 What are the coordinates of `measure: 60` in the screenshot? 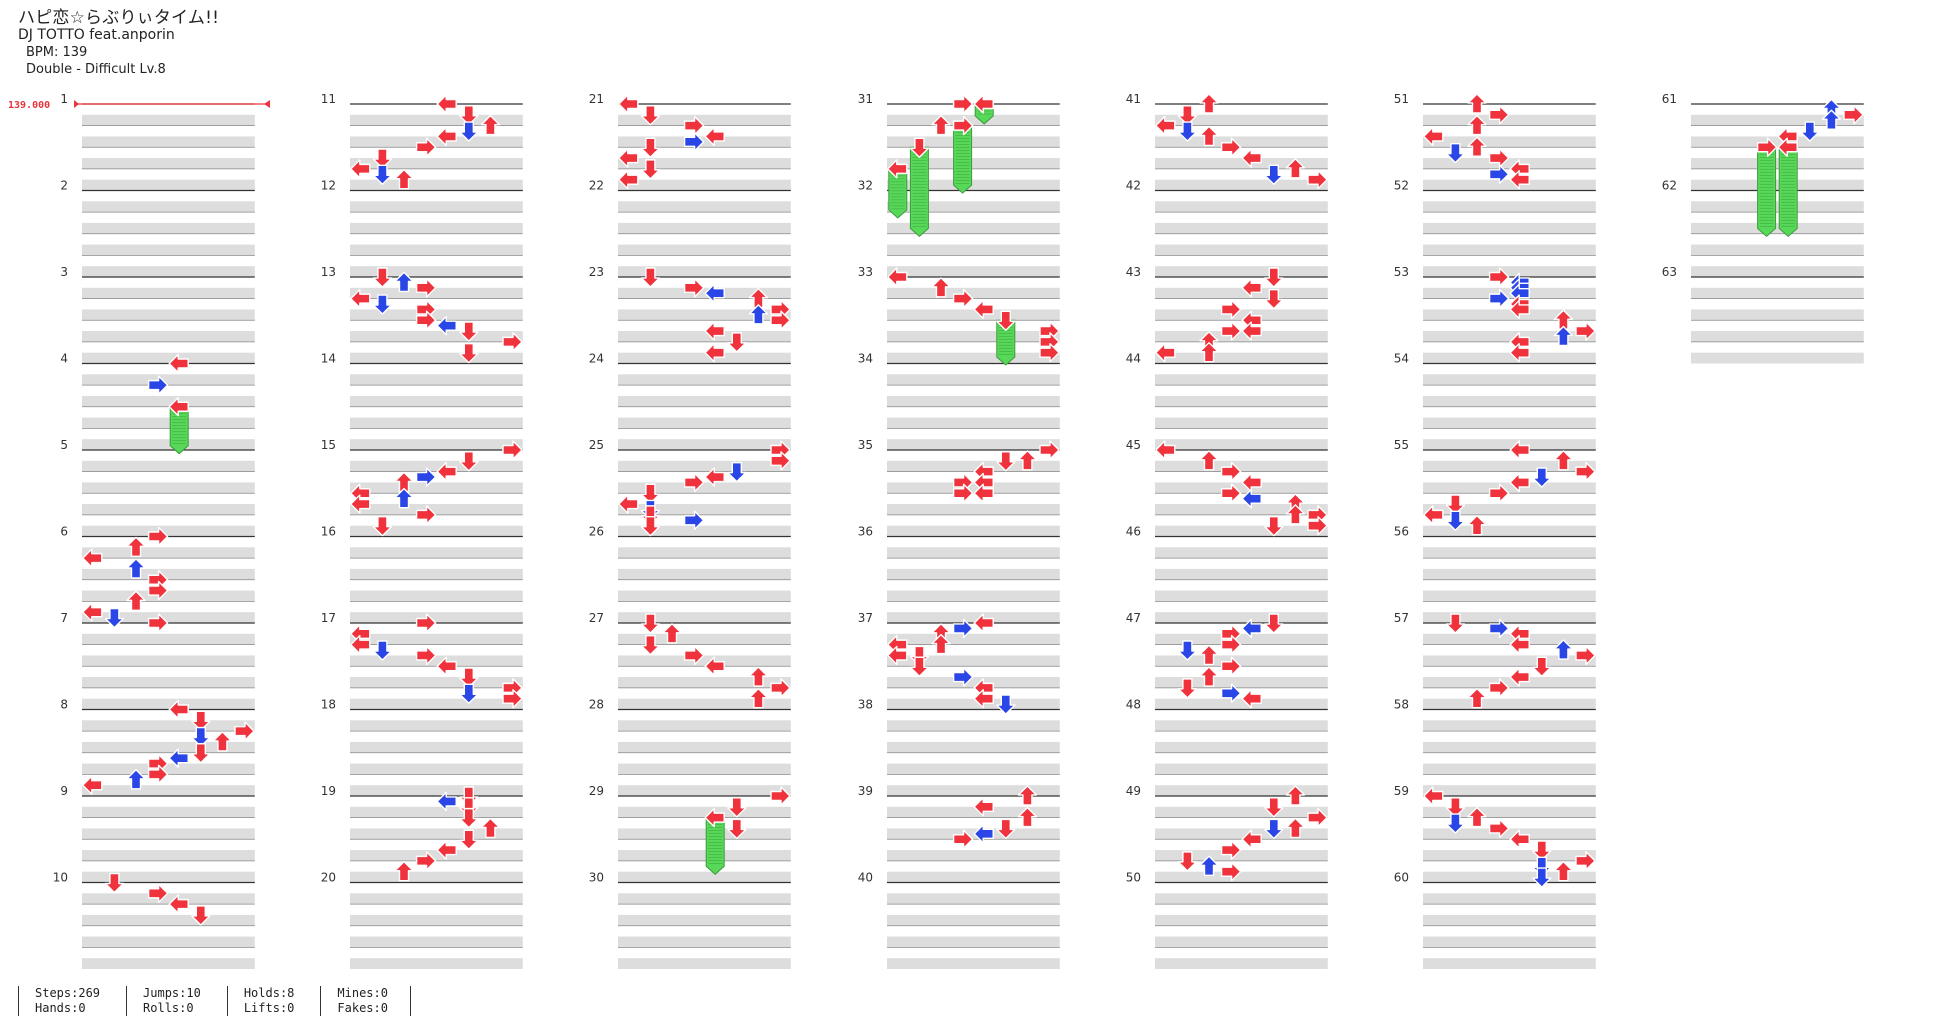 It's located at (1495, 920).